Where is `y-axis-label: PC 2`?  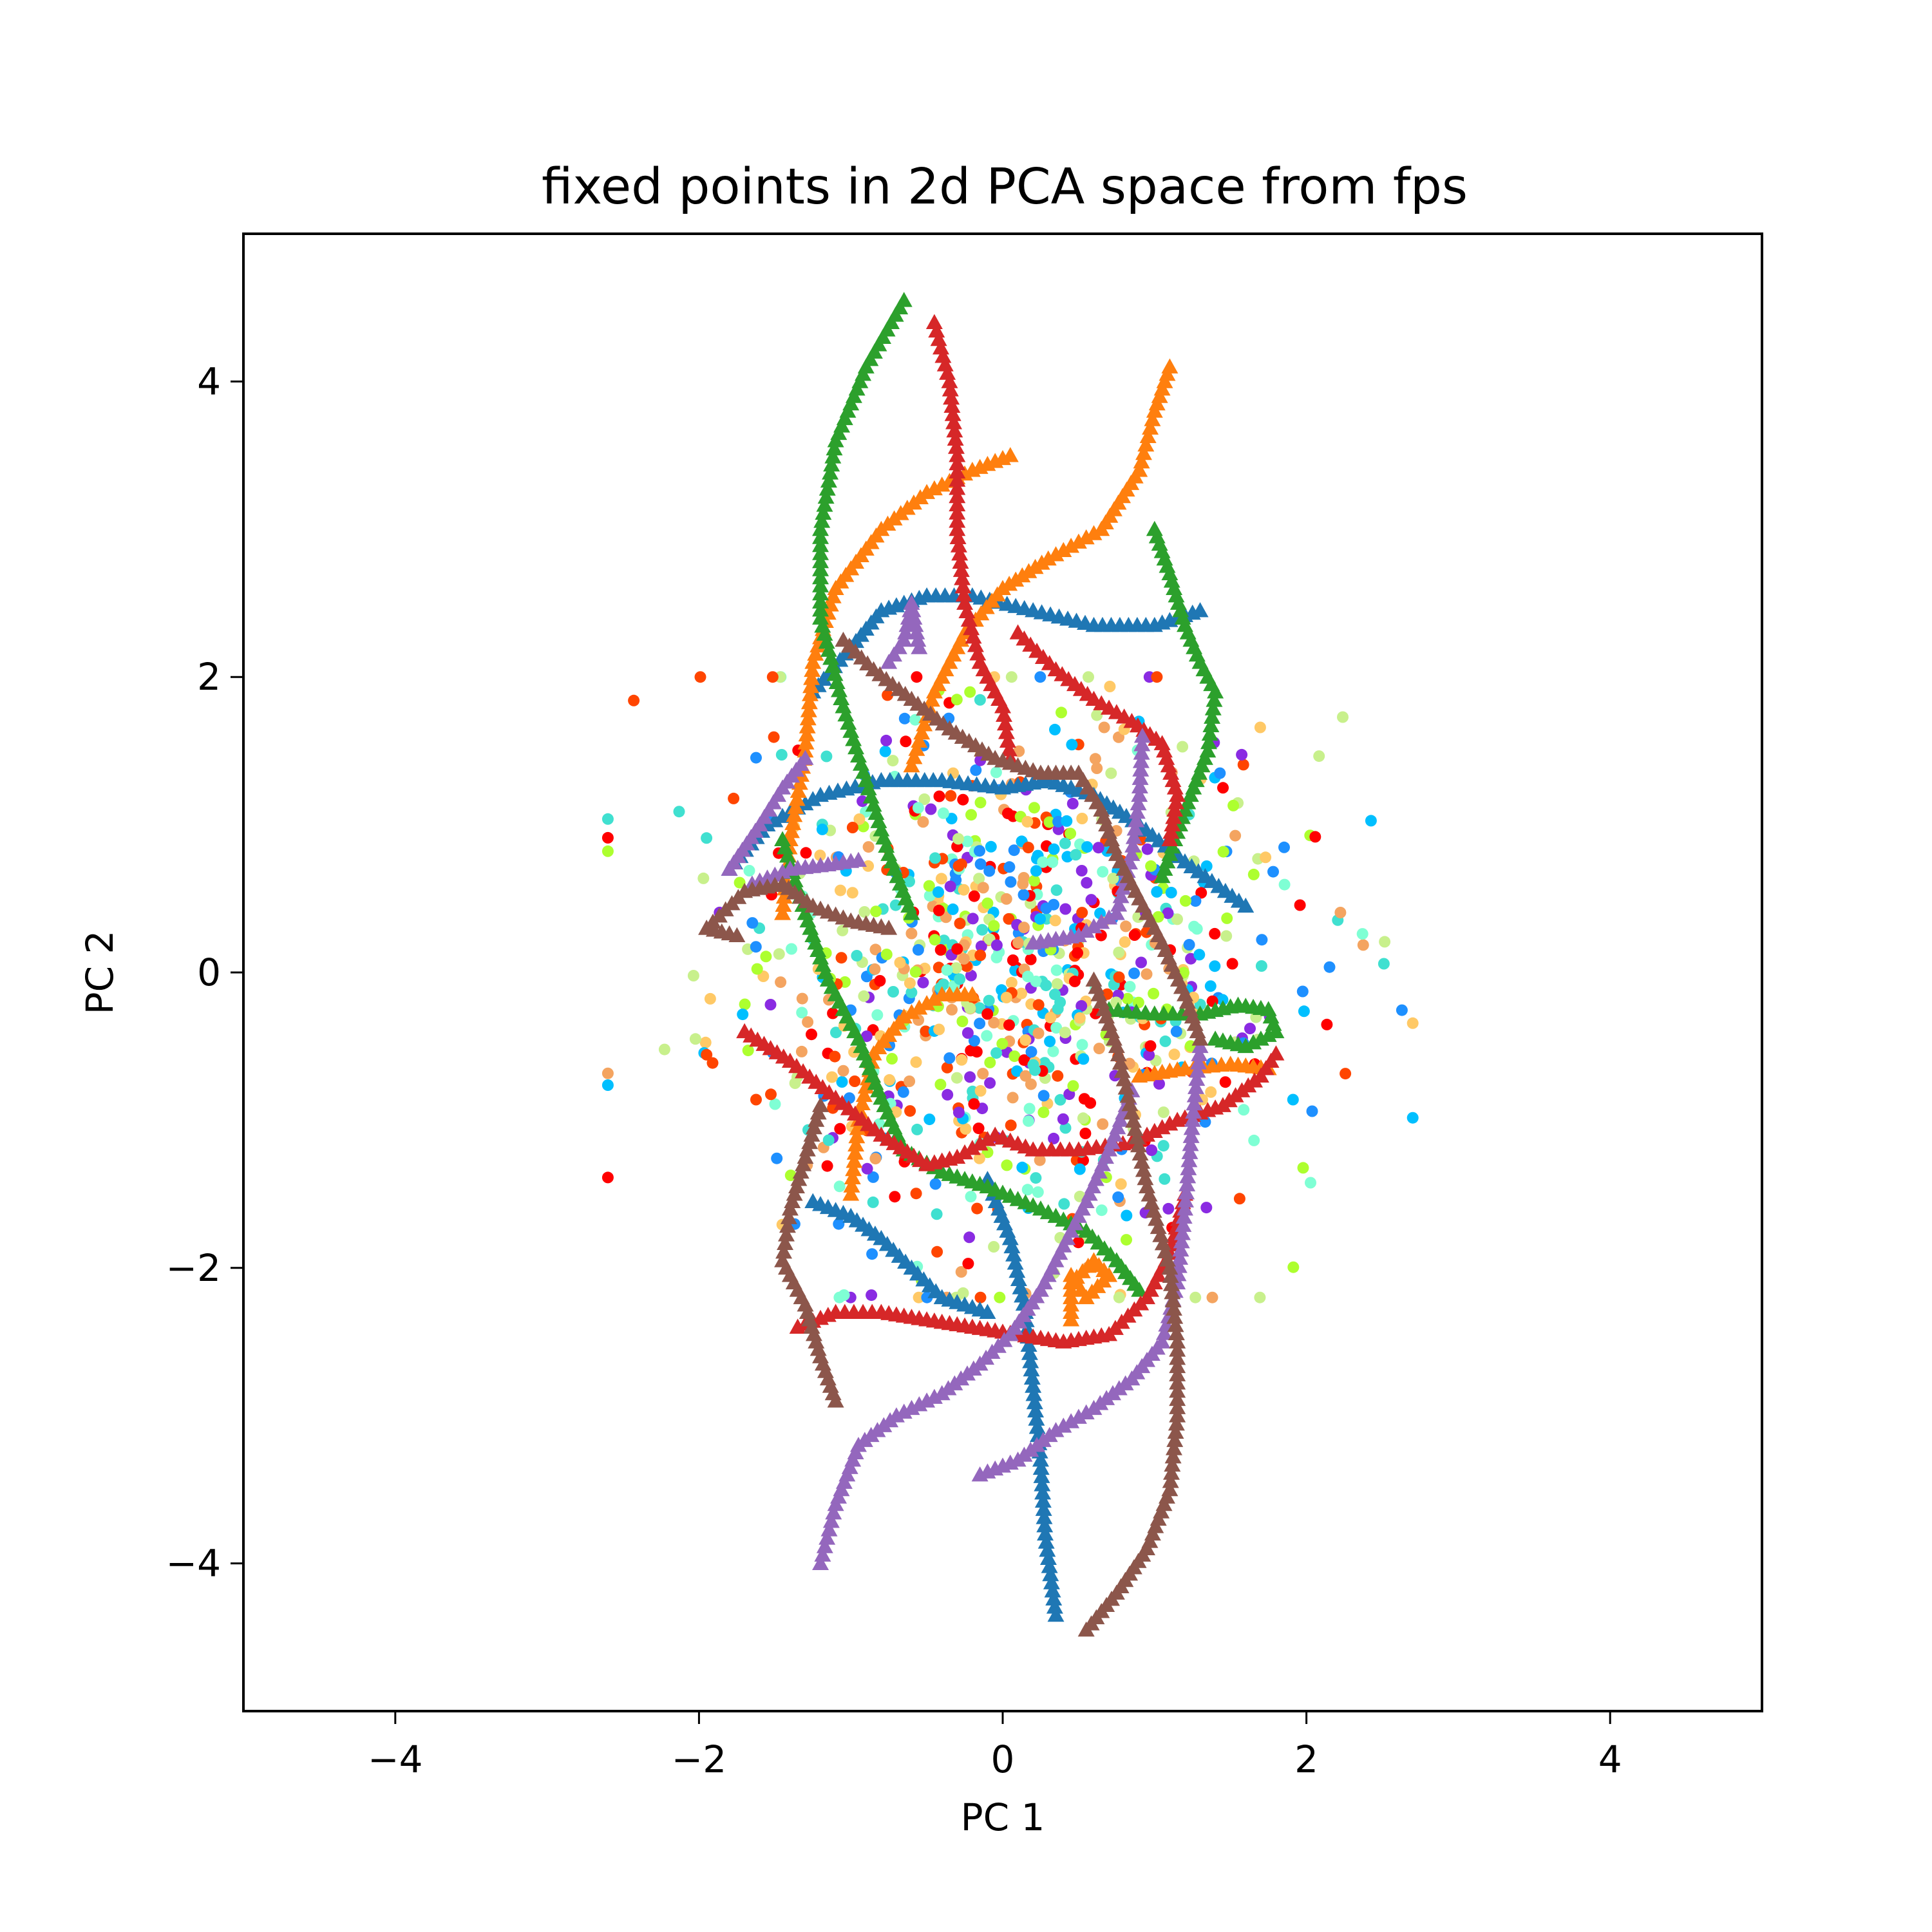 y-axis-label: PC 2 is located at coordinates (100, 973).